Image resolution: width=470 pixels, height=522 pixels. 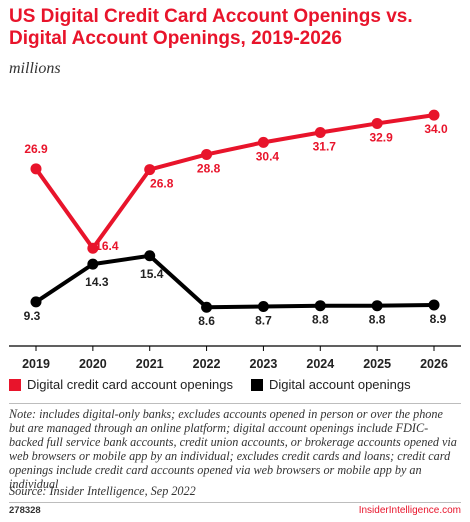 What do you see at coordinates (438, 319) in the screenshot?
I see `data-label: 8.9` at bounding box center [438, 319].